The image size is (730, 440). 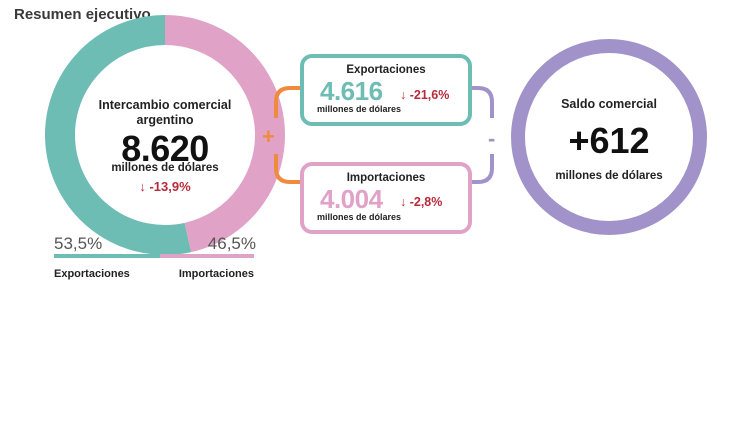 I want to click on legend-exportaciones: Exportaciones, so click(x=92, y=274).